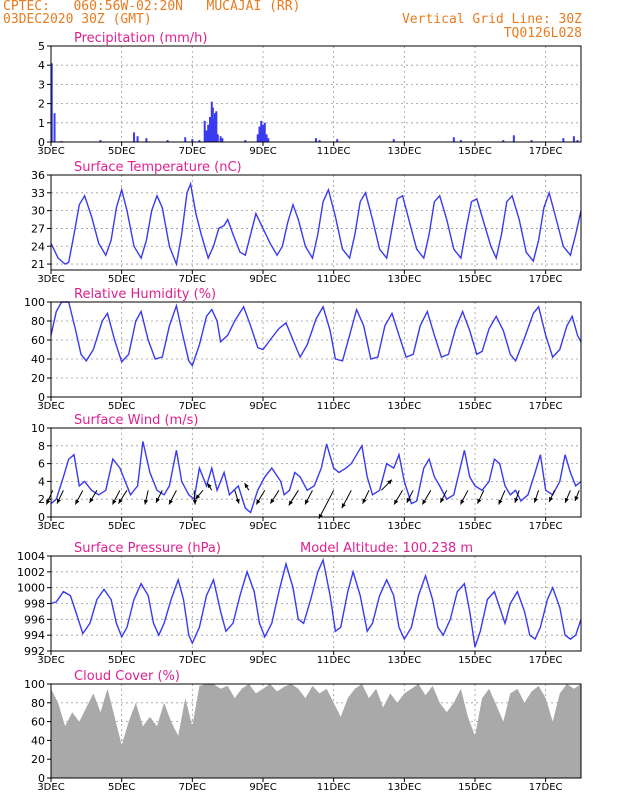 The height and width of the screenshot is (800, 618). I want to click on y-tick-label: 10, so click(38, 428).